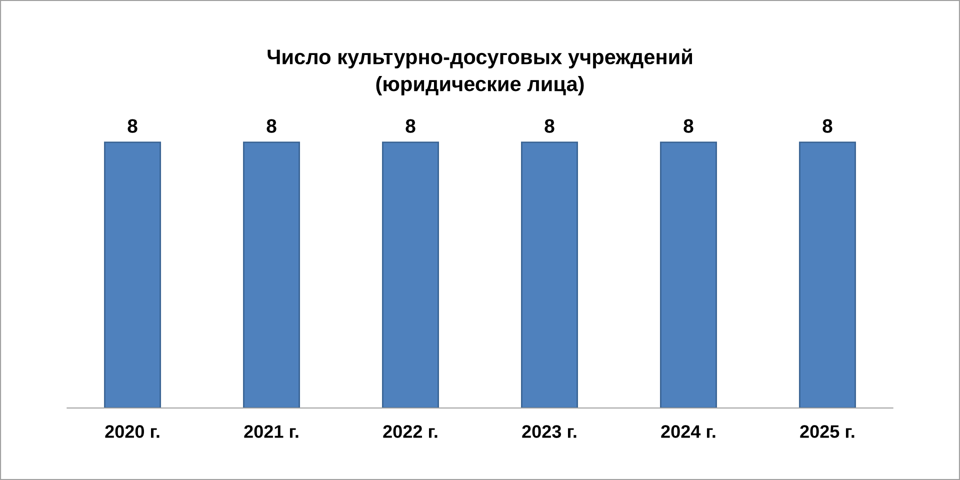 This screenshot has height=480, width=960. Describe the element at coordinates (132, 431) in the screenshot. I see `x-tick-label: 2020 г.` at that location.